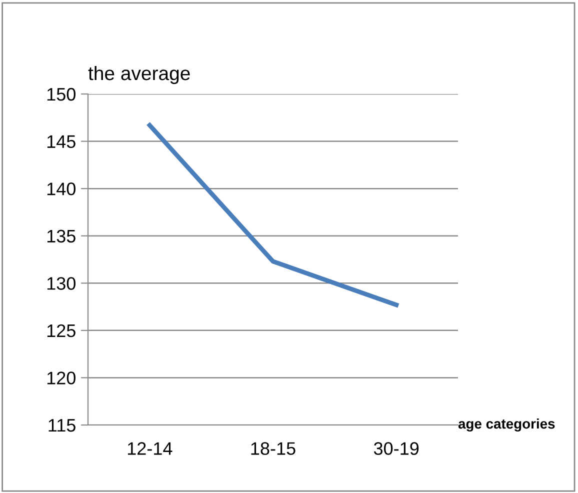 This screenshot has height=493, width=578. What do you see at coordinates (61, 331) in the screenshot?
I see `y-tick-label: 125` at bounding box center [61, 331].